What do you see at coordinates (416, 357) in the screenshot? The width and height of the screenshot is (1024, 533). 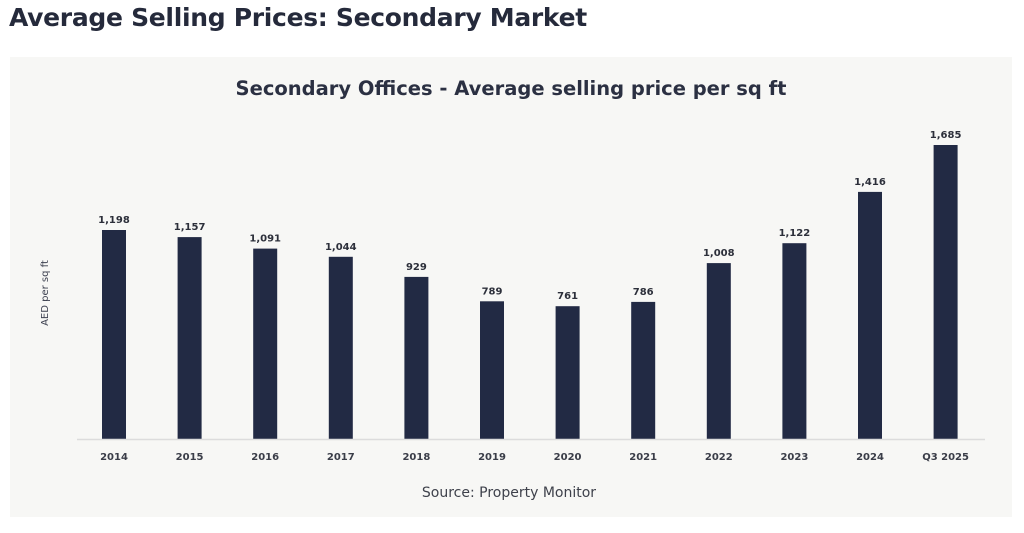 I see `bar-2018` at bounding box center [416, 357].